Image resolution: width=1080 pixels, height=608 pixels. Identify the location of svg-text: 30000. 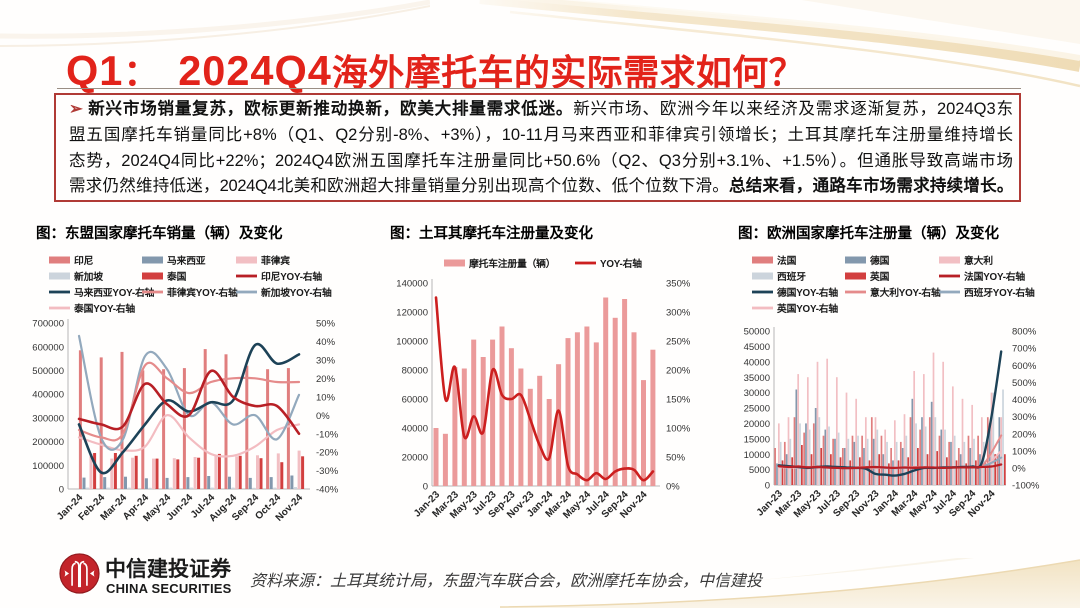
(757, 393).